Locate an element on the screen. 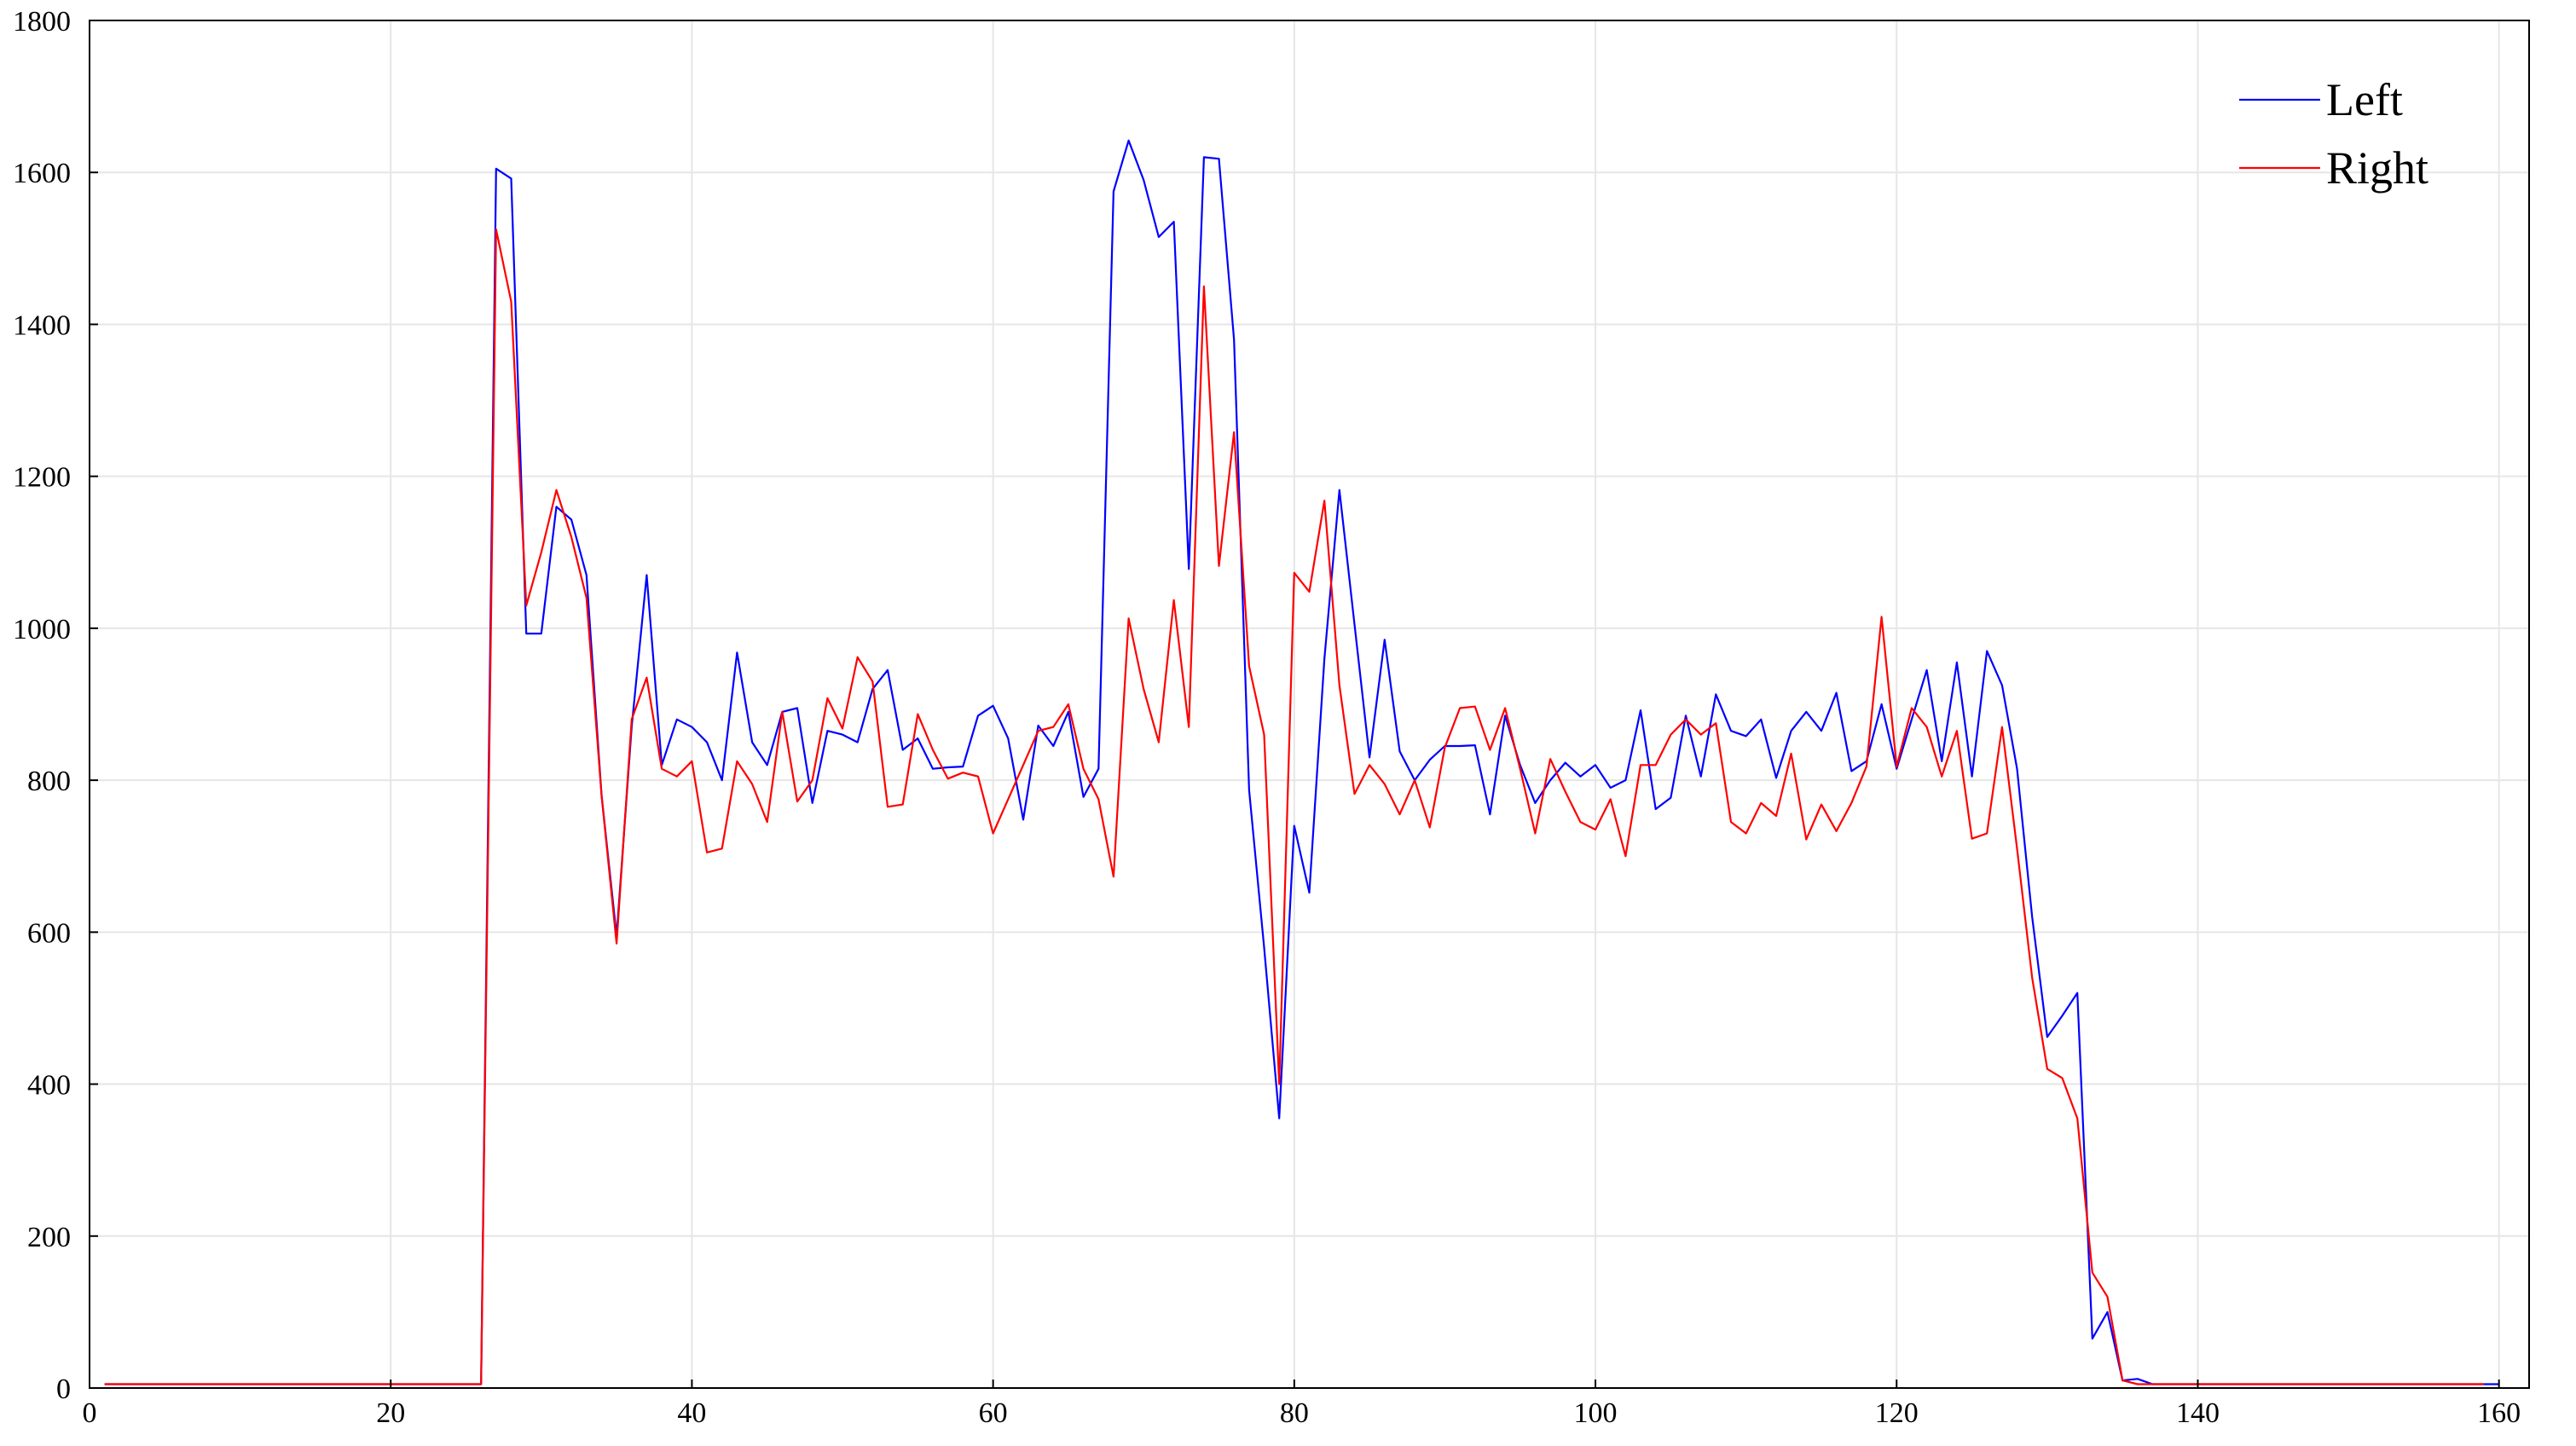 Image resolution: width=2576 pixels, height=1446 pixels. x-tick-label: 120 is located at coordinates (1897, 1413).